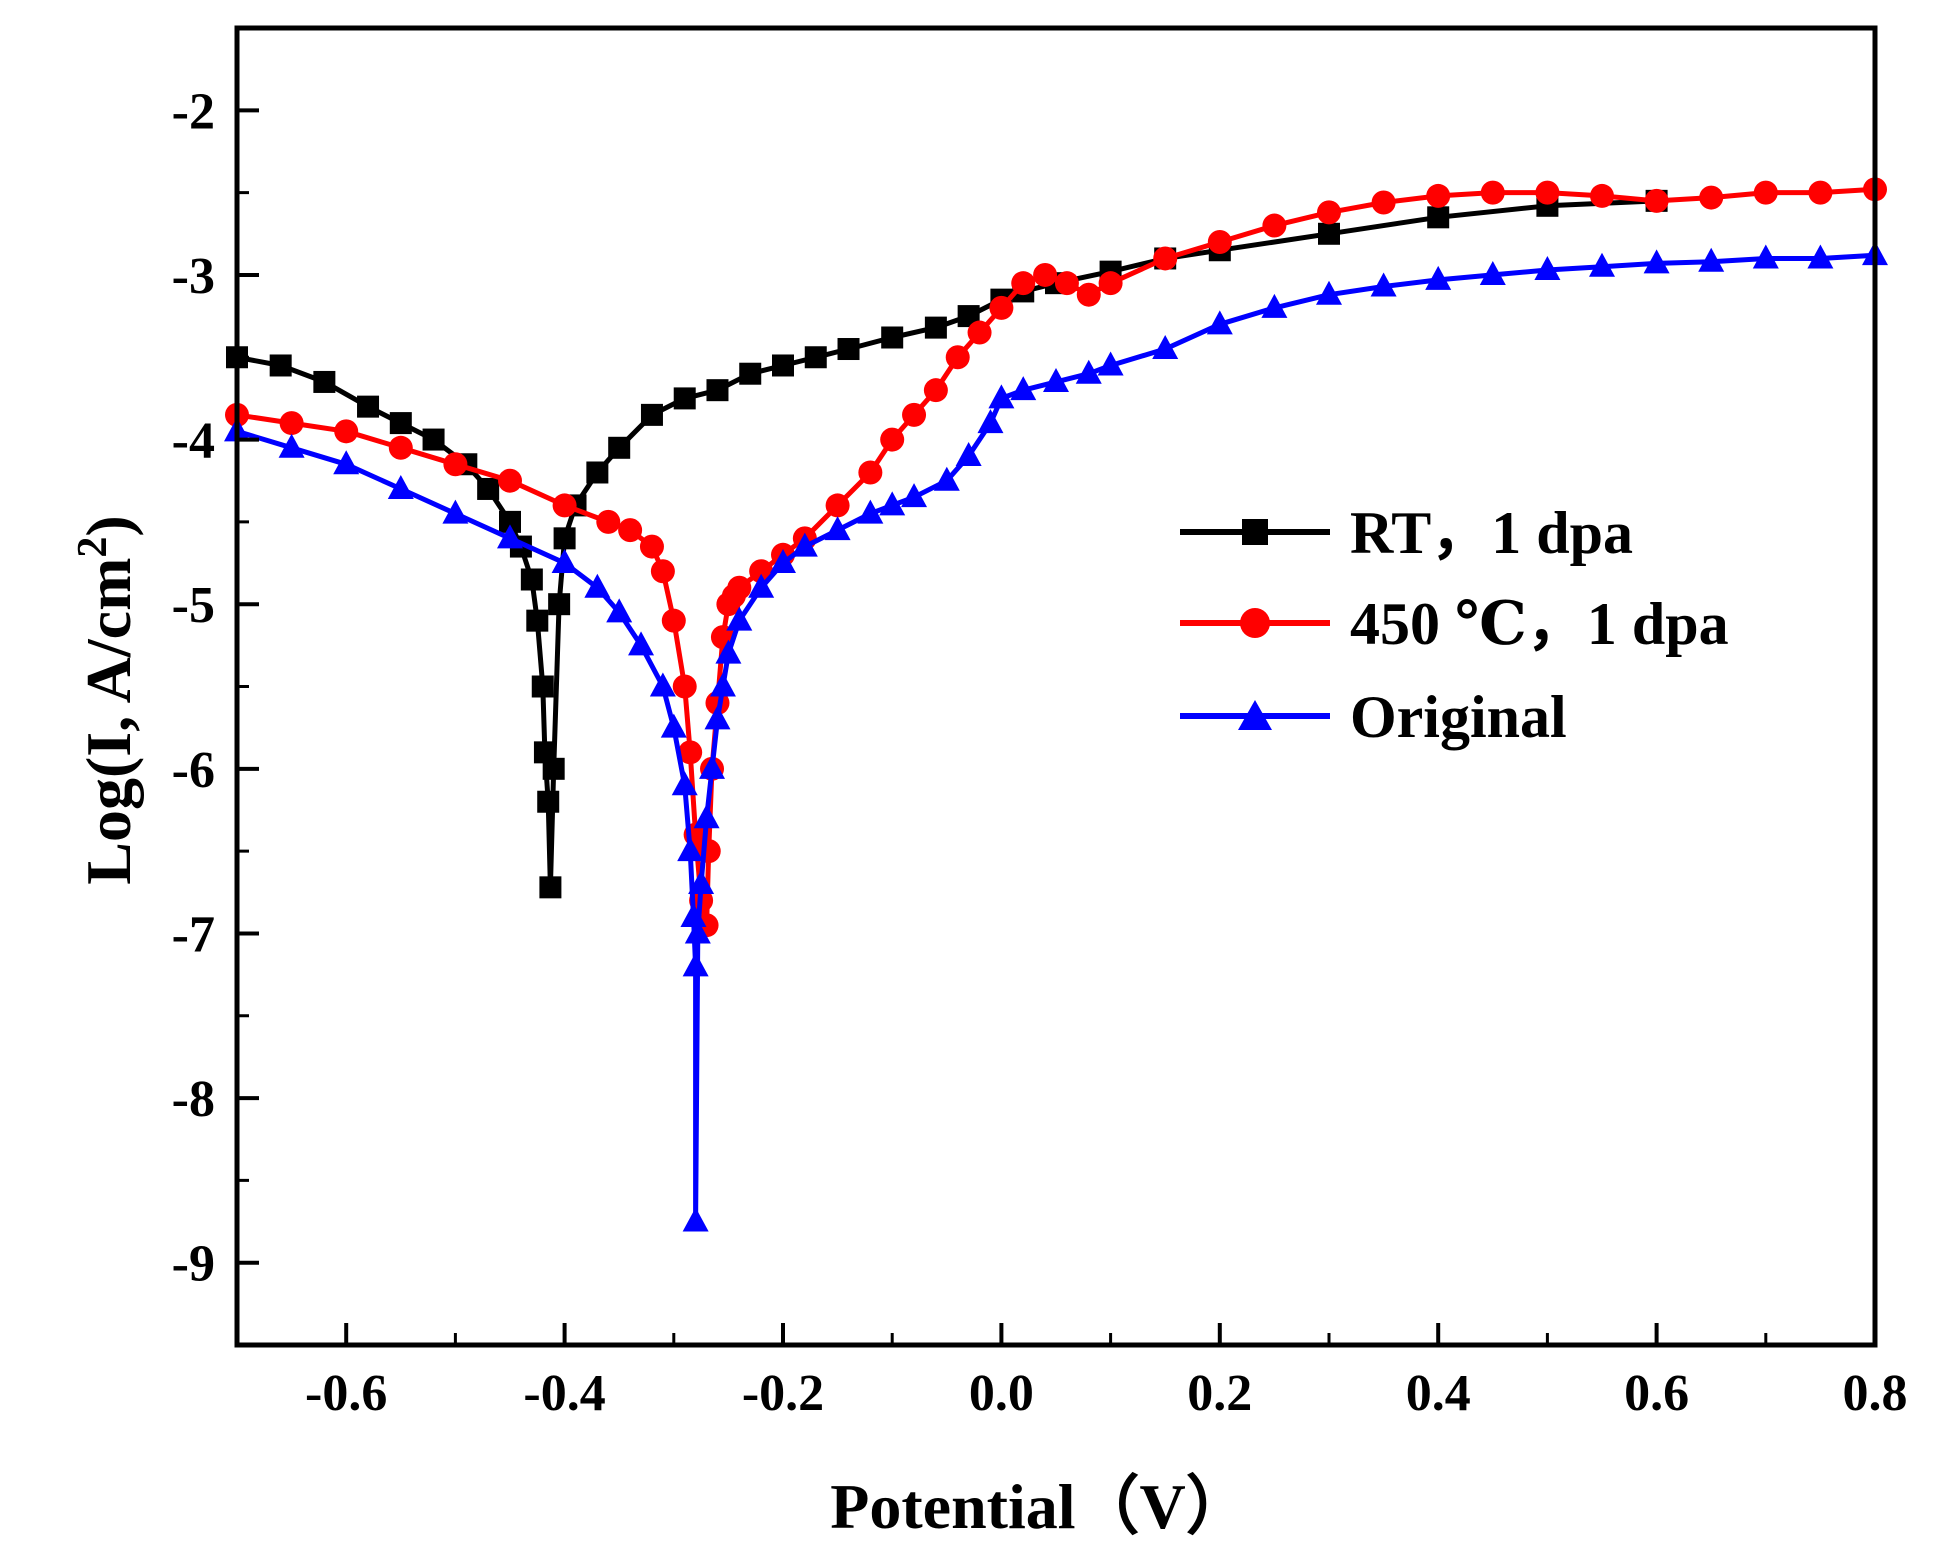  Describe the element at coordinates (193, 605) in the screenshot. I see `y-tick-label: -5` at that location.